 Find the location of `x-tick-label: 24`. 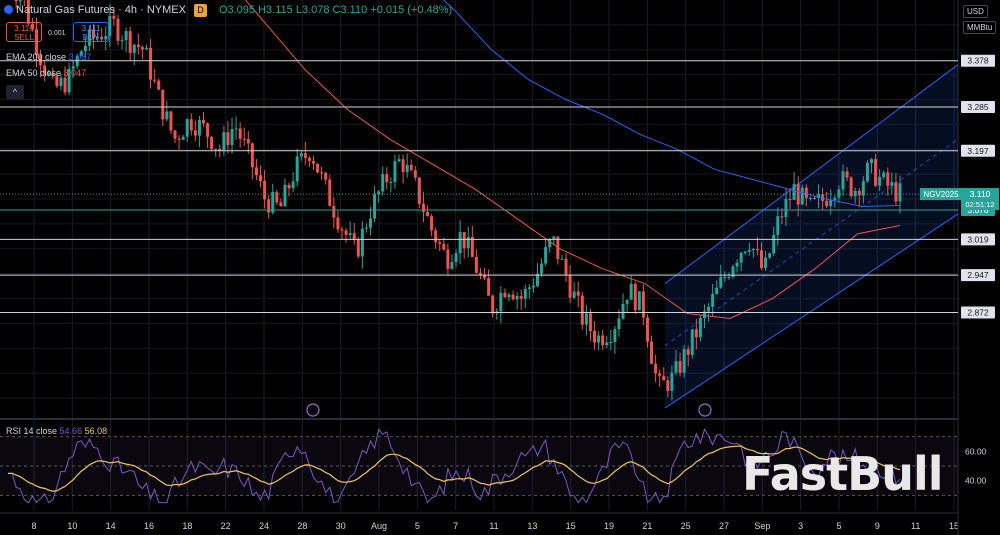

x-tick-label: 24 is located at coordinates (264, 526).